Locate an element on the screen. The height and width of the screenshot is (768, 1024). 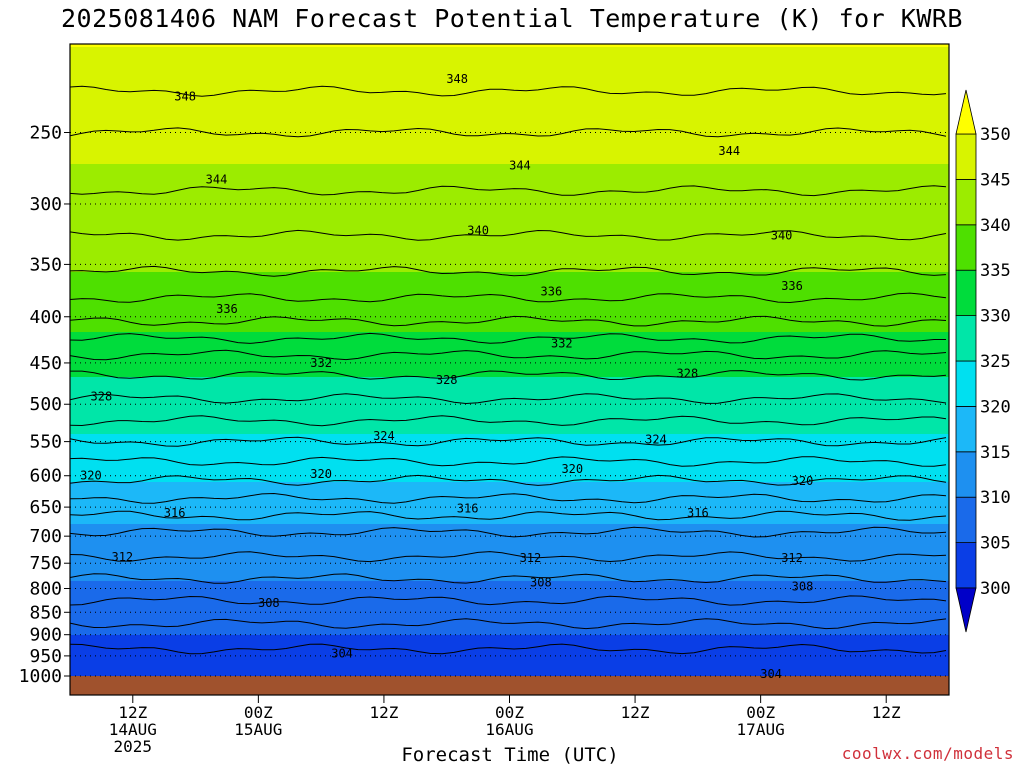
x-tick-label: 00Z is located at coordinates (509, 712).